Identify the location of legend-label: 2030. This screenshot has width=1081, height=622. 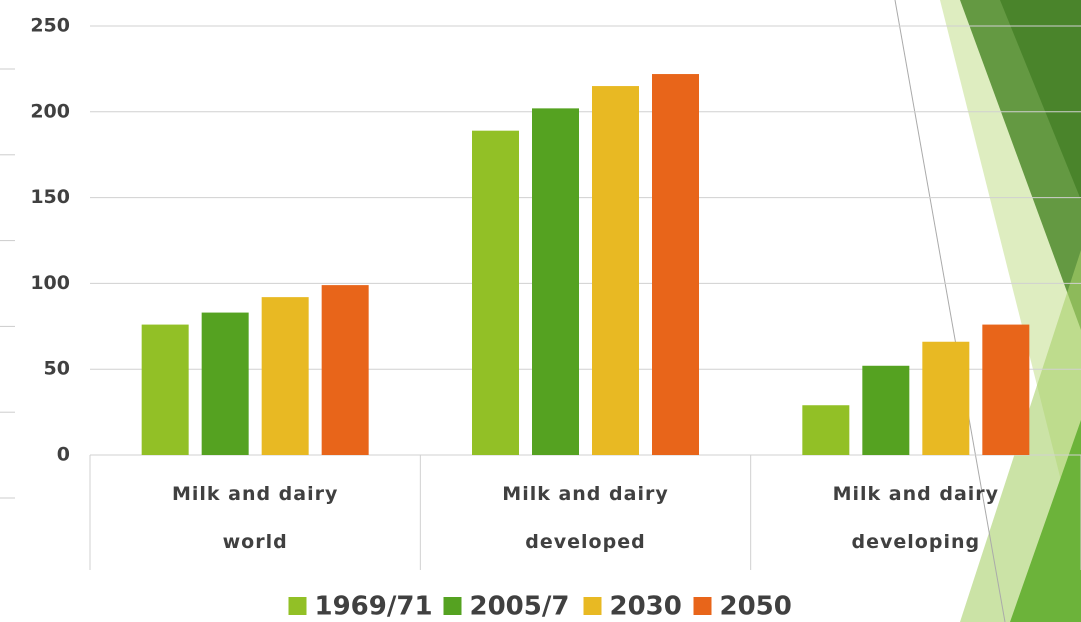
(646, 607).